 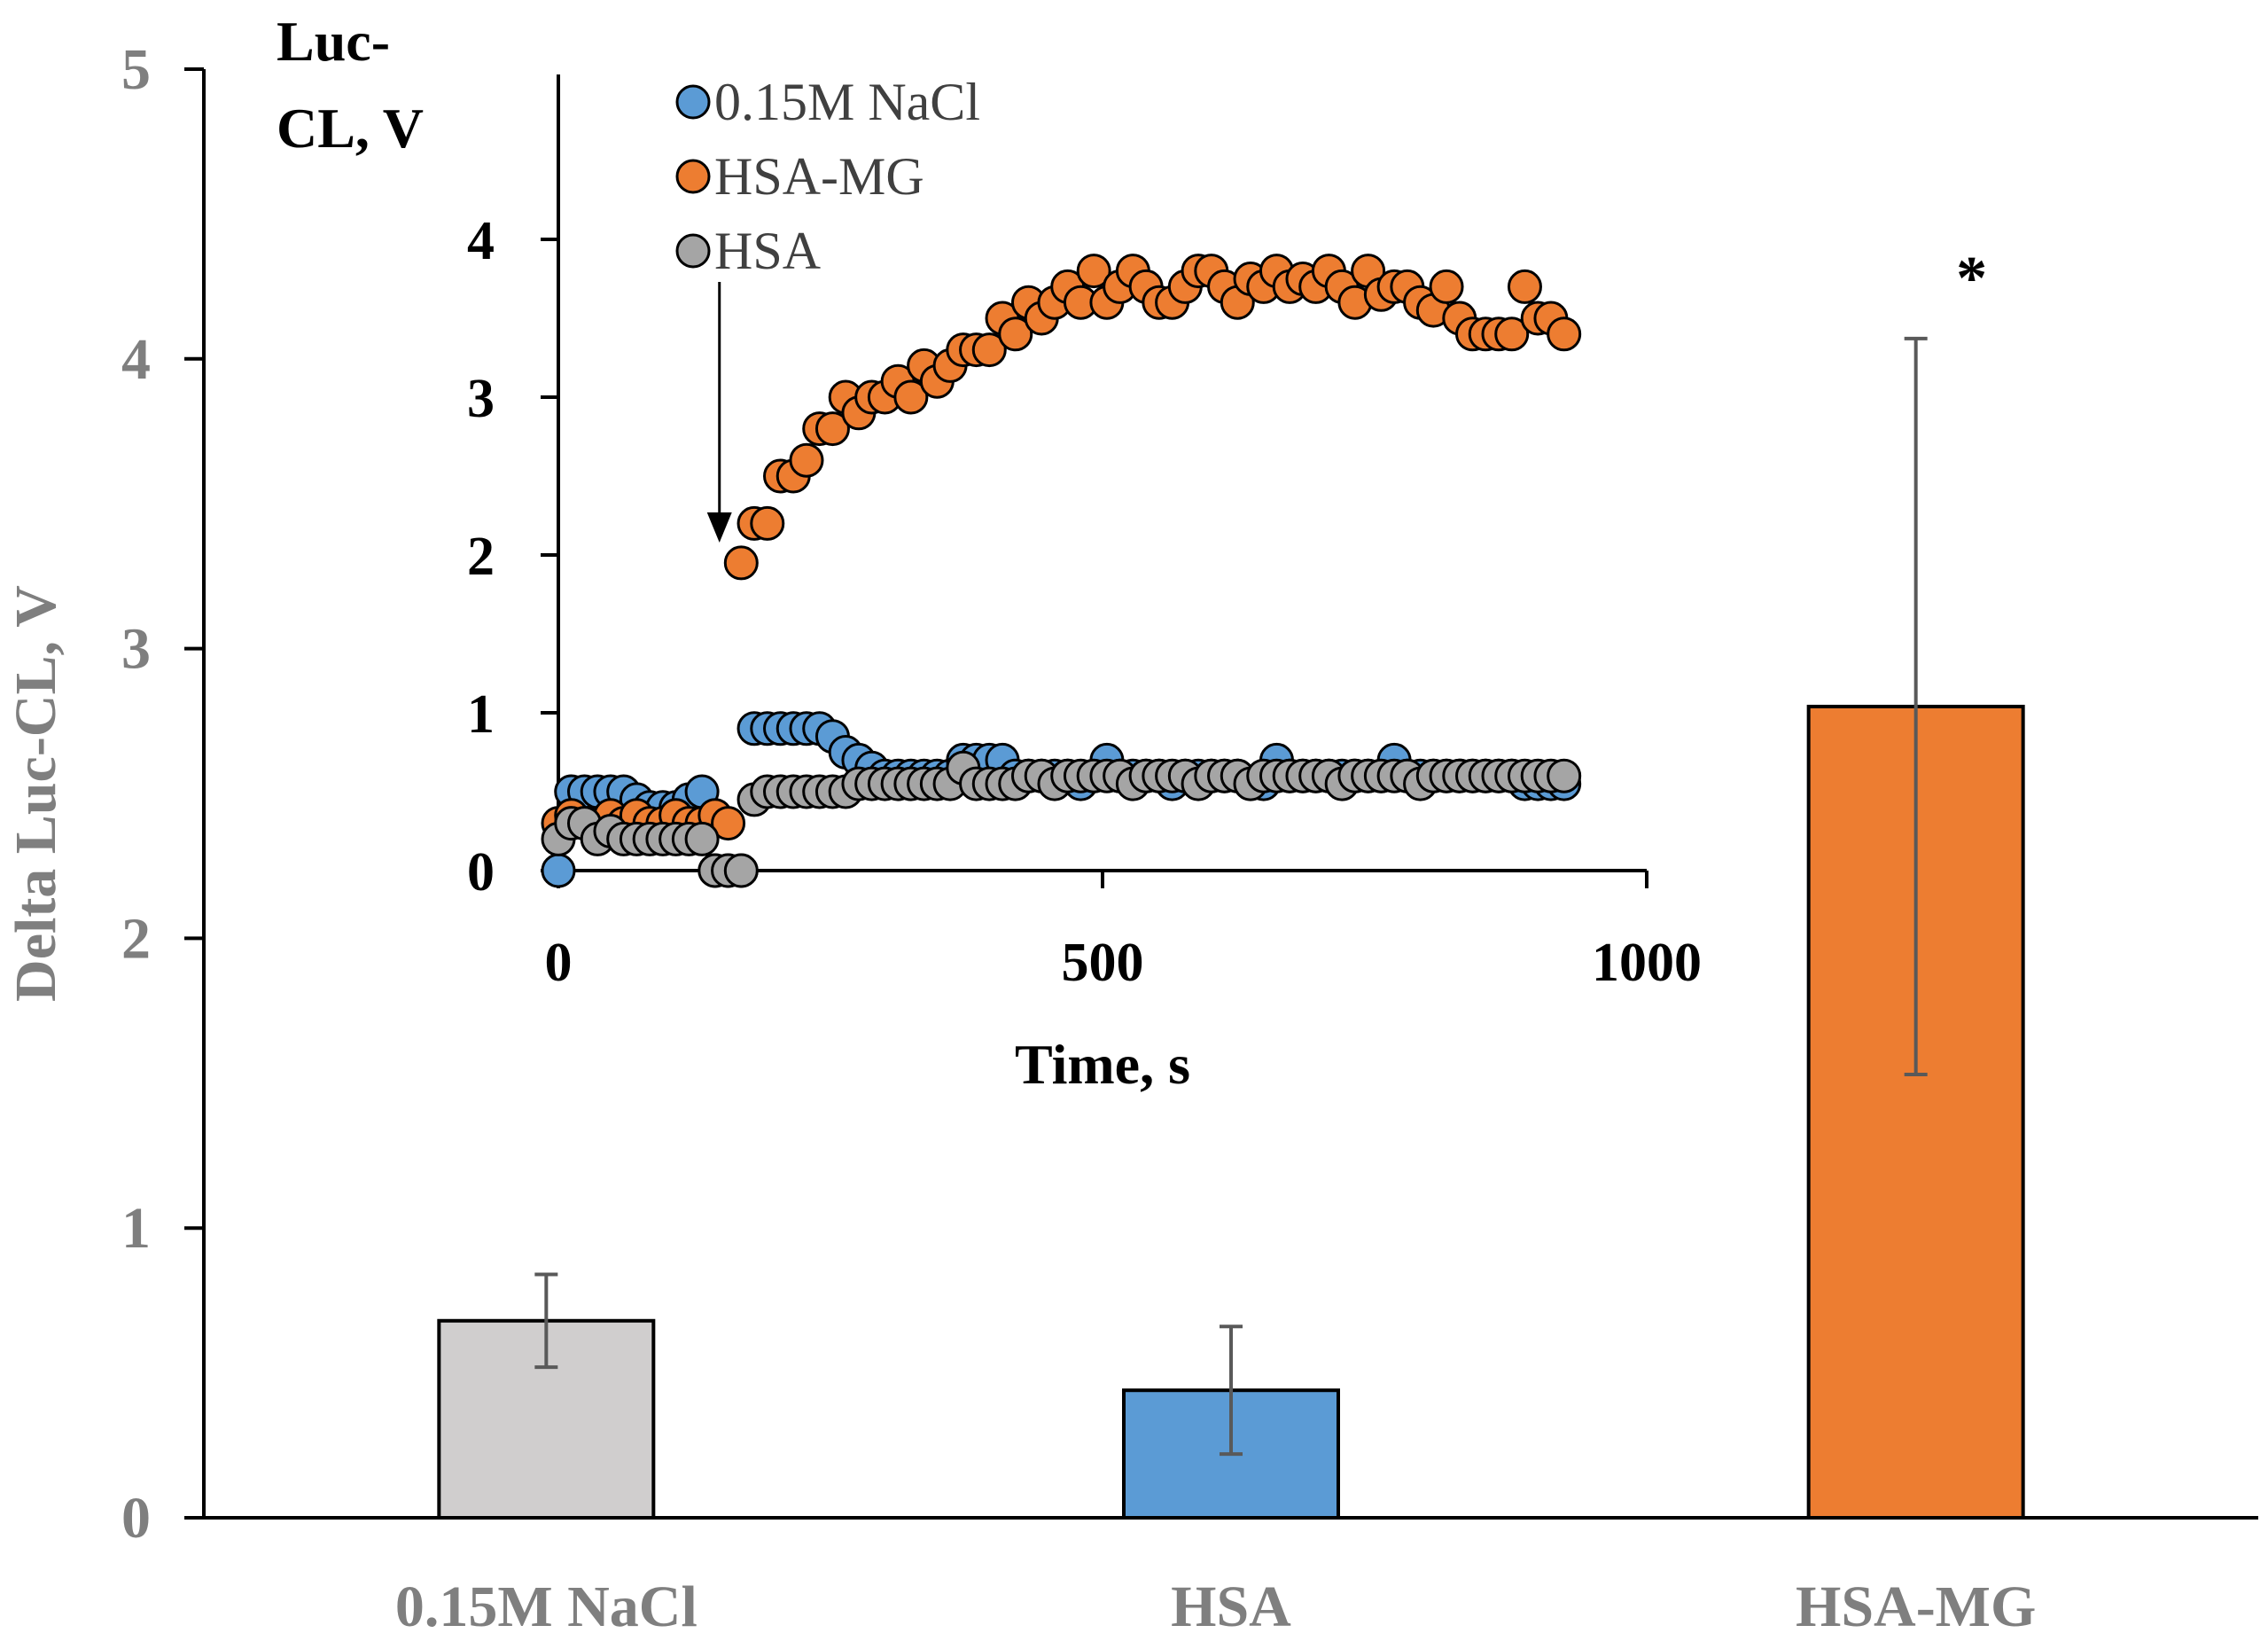 What do you see at coordinates (136, 69) in the screenshot?
I see `y-tick-label: 5` at bounding box center [136, 69].